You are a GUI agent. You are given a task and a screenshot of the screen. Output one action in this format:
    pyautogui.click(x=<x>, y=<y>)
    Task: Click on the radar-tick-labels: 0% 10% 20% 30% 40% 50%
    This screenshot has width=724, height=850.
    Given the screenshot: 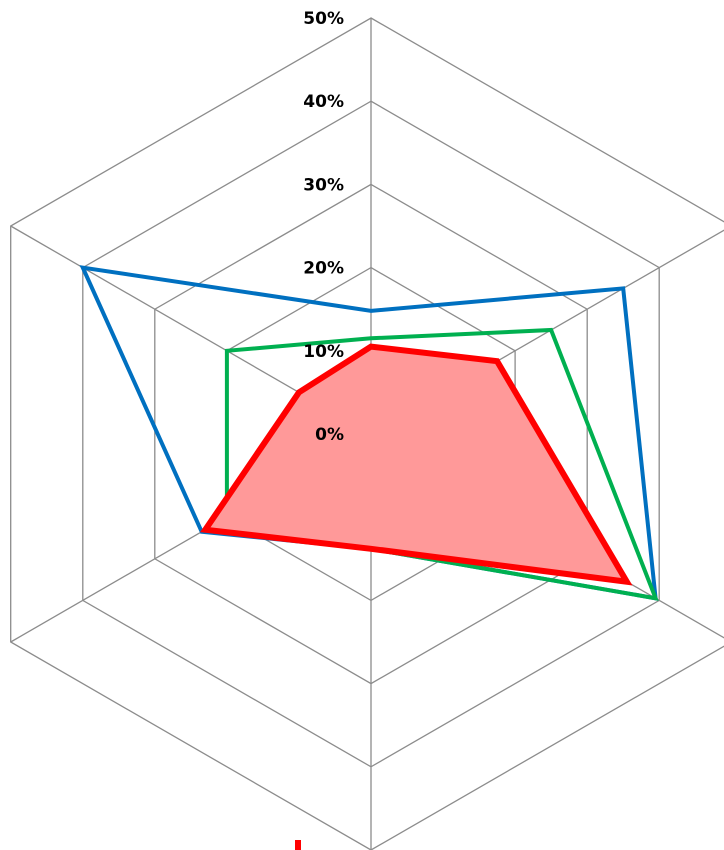 What is the action you would take?
    pyautogui.click(x=323, y=227)
    